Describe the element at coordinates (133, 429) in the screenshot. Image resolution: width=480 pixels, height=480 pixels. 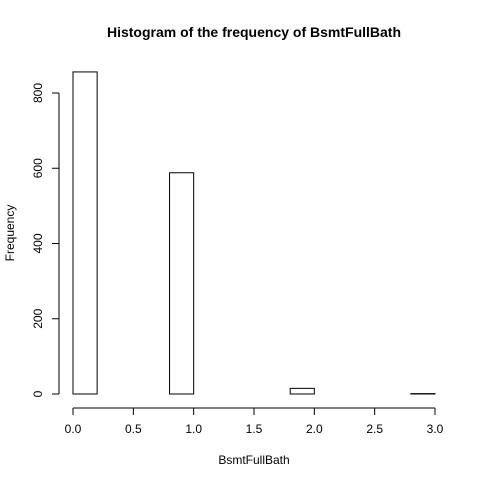
I see `x-tick-label: 0.5` at that location.